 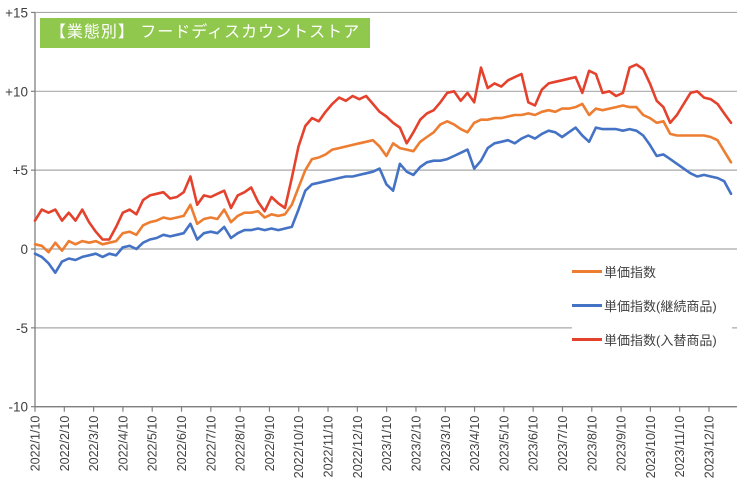 I want to click on svg-text: 2022/7/10, so click(x=211, y=444).